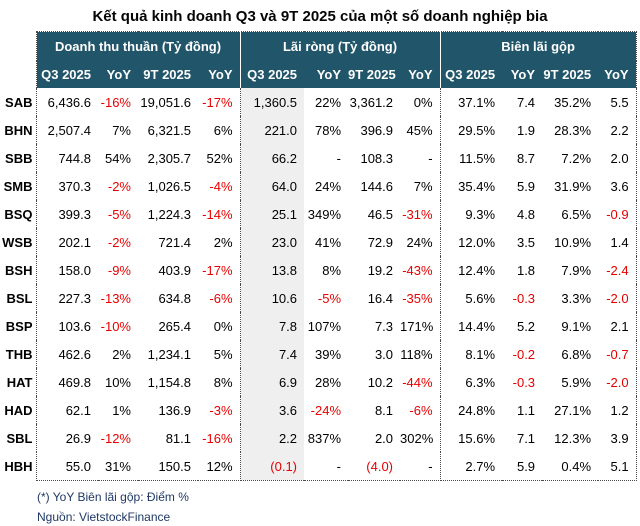  I want to click on corner-cell, so click(18, 46).